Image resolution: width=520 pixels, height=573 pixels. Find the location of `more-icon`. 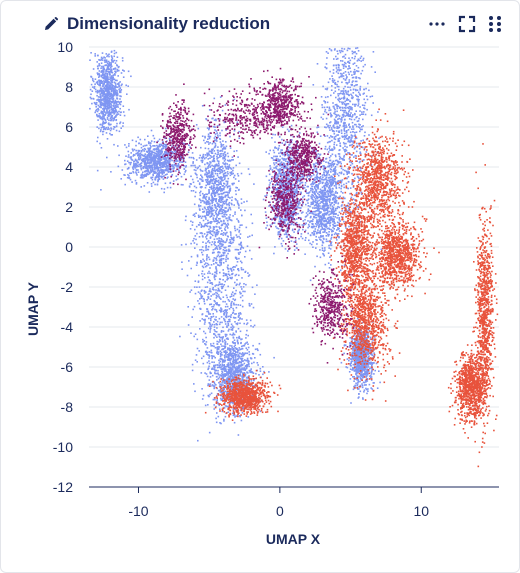

more-icon is located at coordinates (437, 24).